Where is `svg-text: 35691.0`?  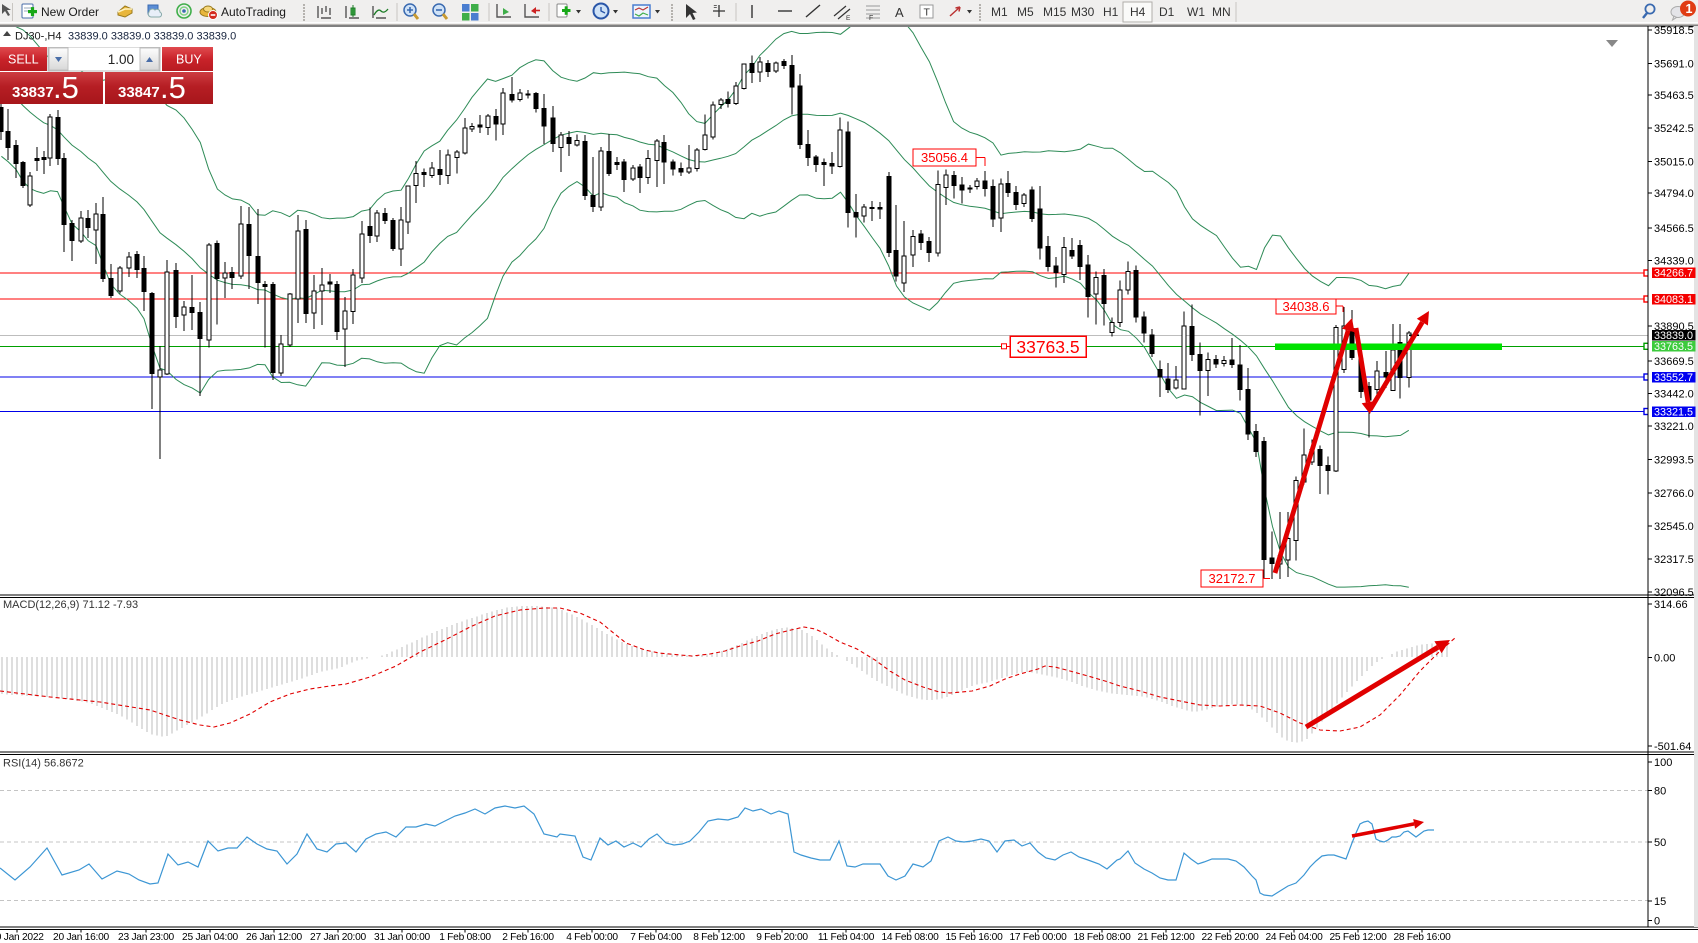 svg-text: 35691.0 is located at coordinates (1674, 65).